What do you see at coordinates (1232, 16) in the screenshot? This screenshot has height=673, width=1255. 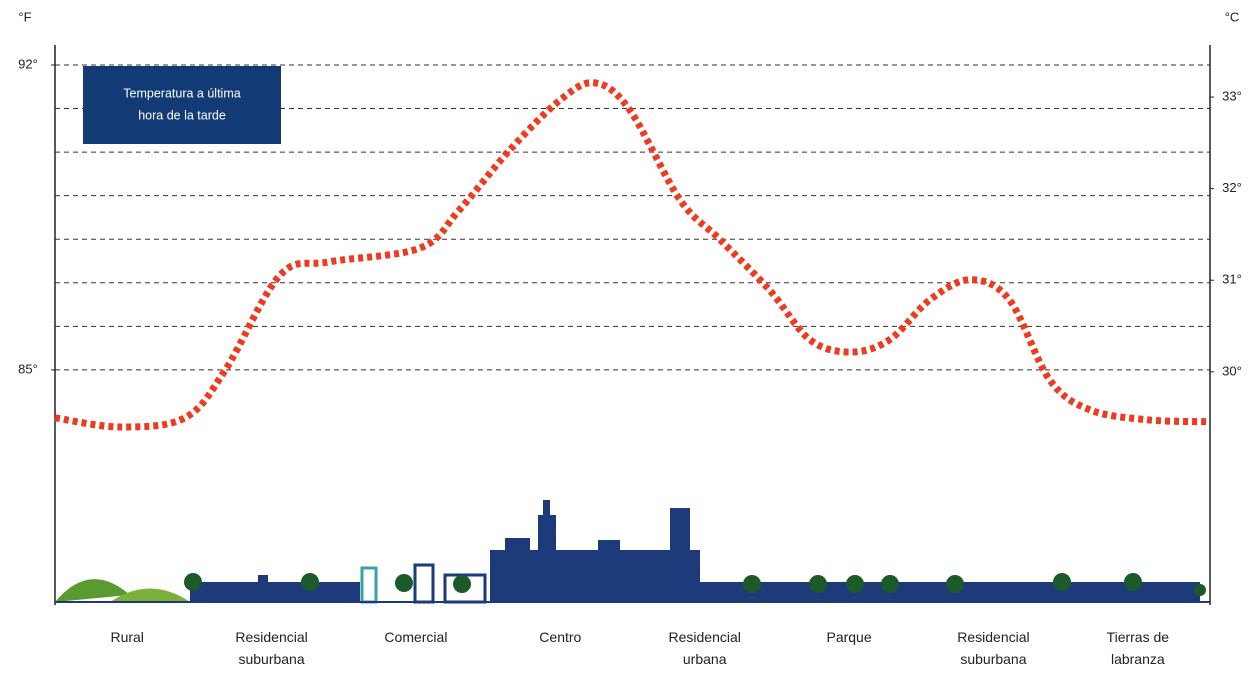 I see `y2-axis-label: °C` at bounding box center [1232, 16].